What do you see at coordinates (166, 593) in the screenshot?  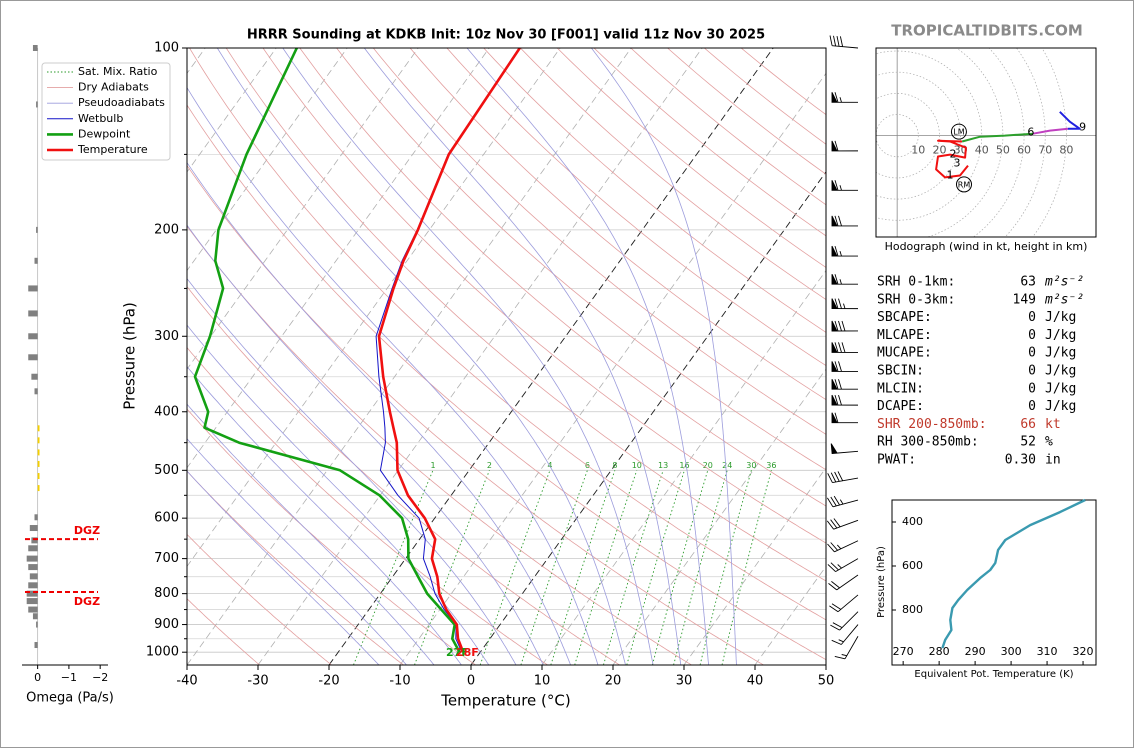 I see `y-tick-label: 800` at bounding box center [166, 593].